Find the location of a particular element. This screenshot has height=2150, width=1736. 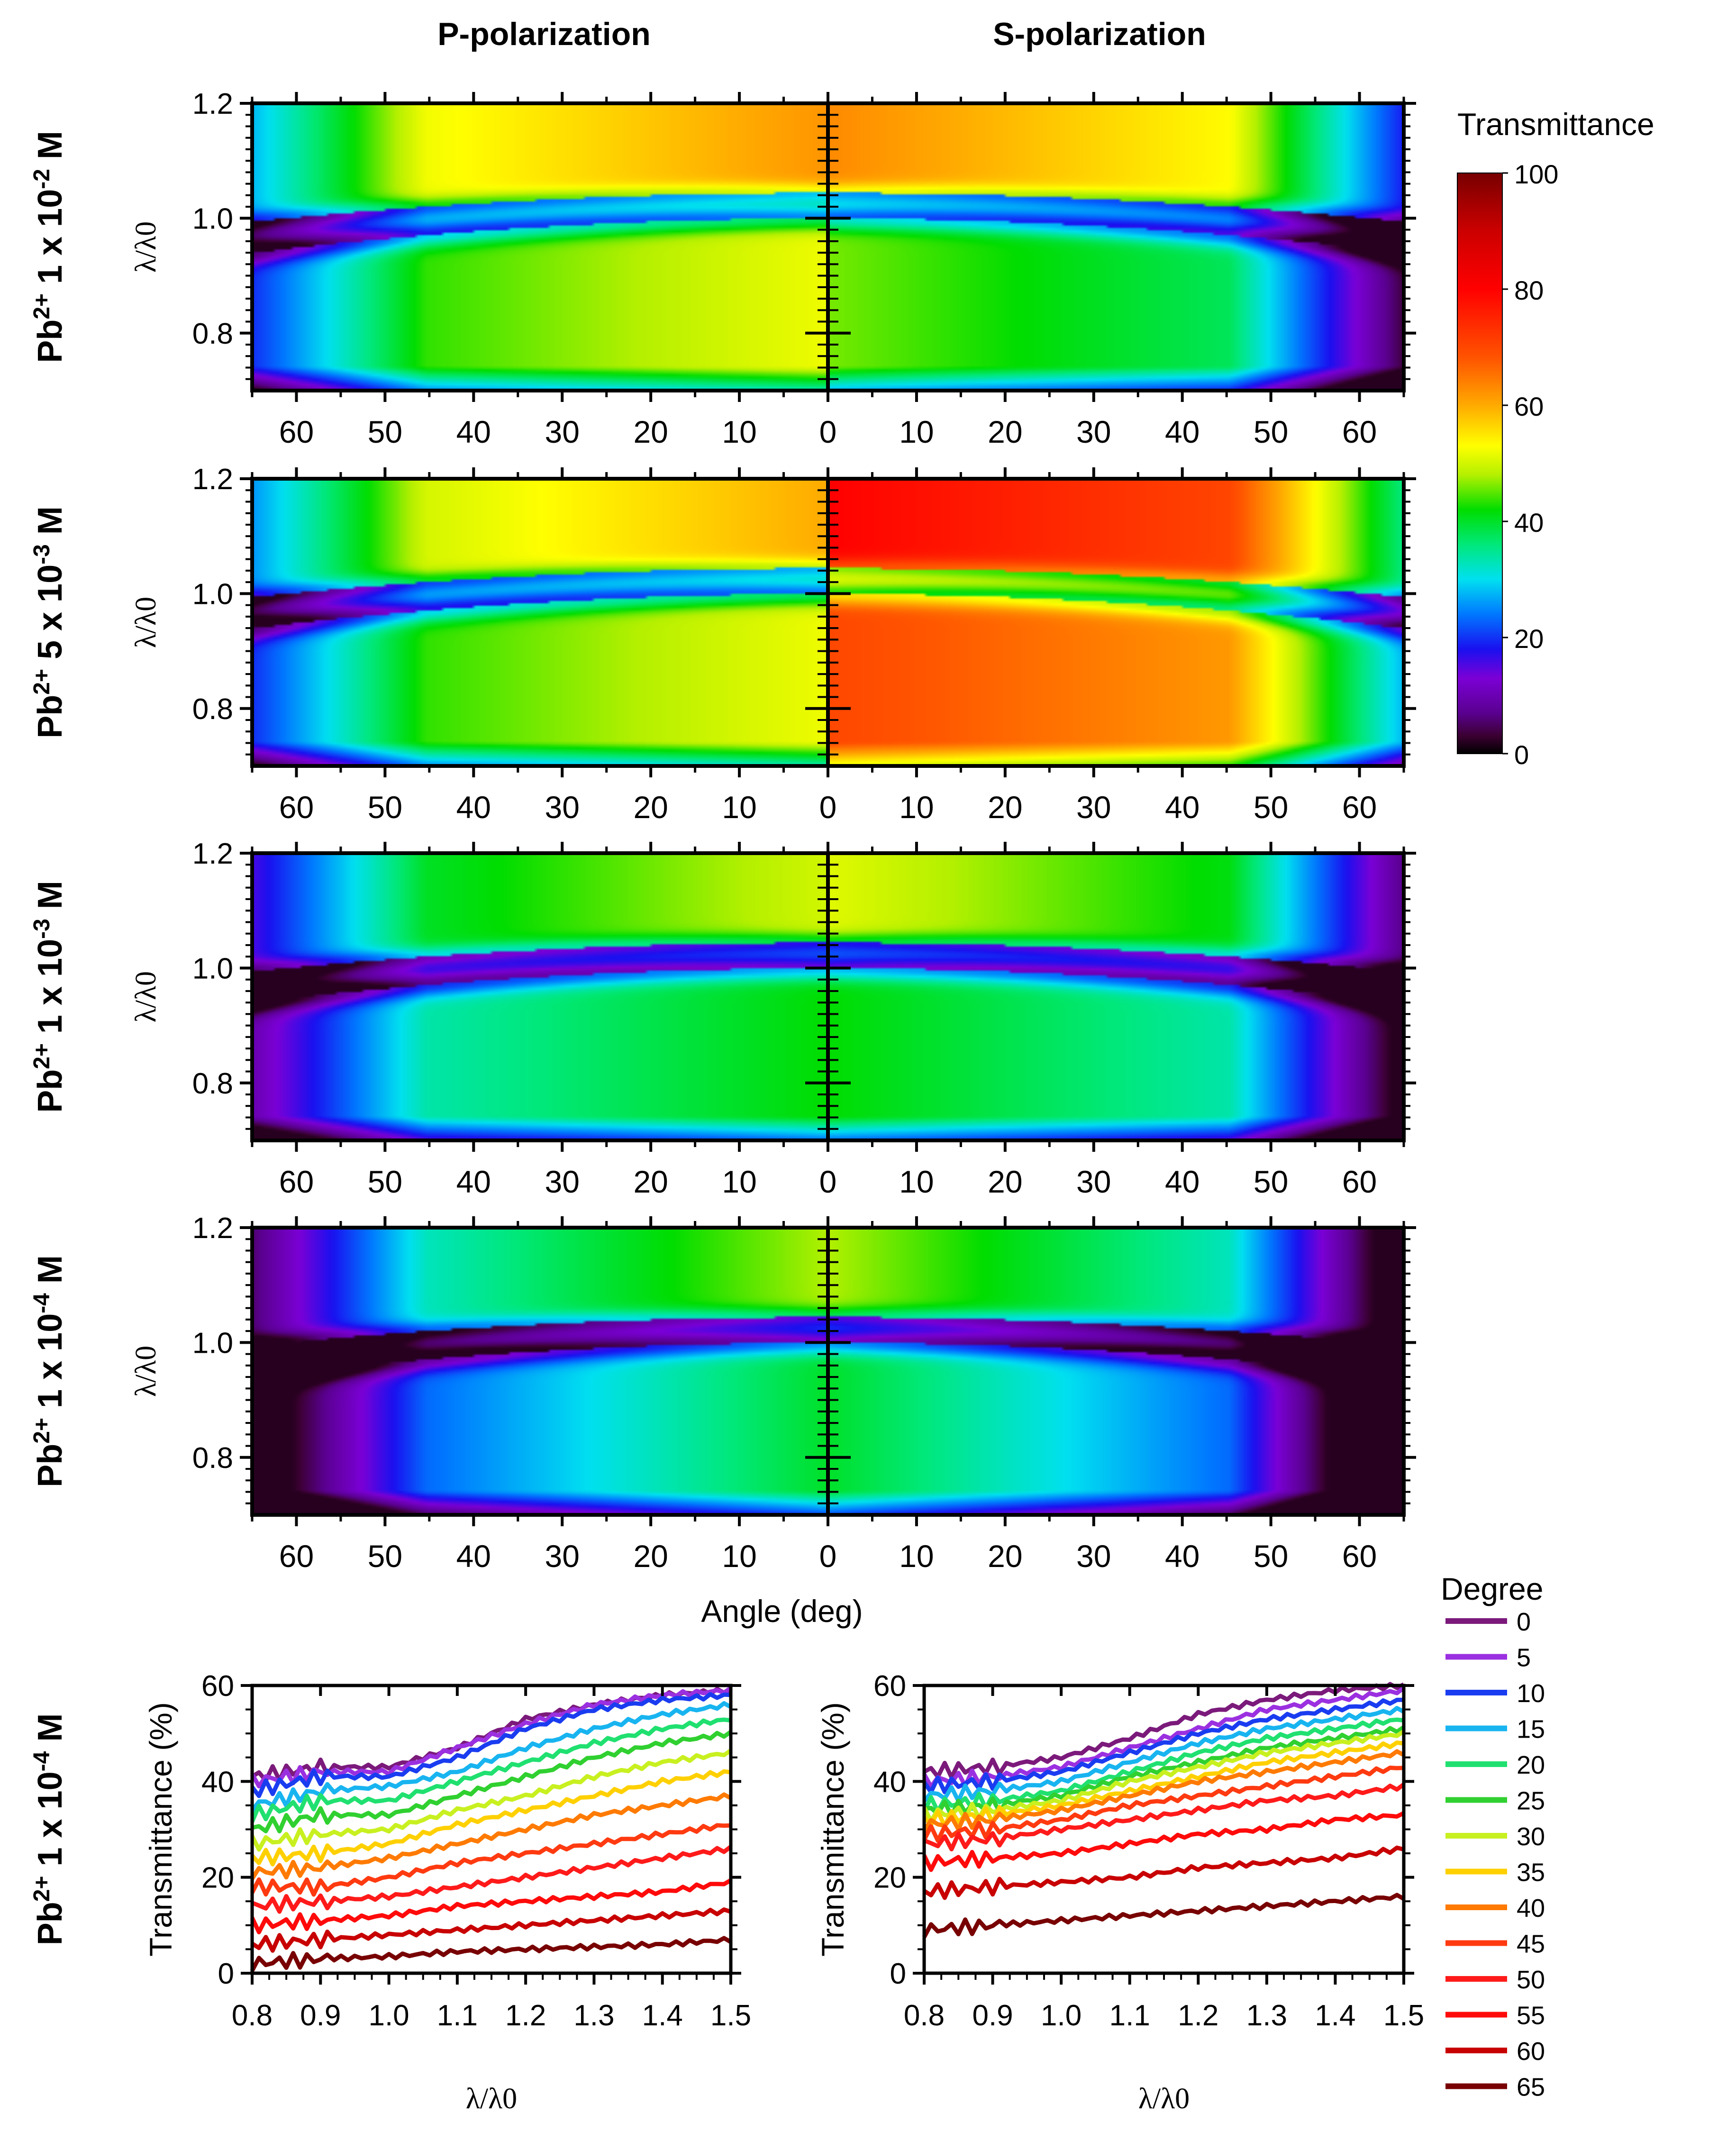

x-tick-label: 1.5 is located at coordinates (730, 2016).